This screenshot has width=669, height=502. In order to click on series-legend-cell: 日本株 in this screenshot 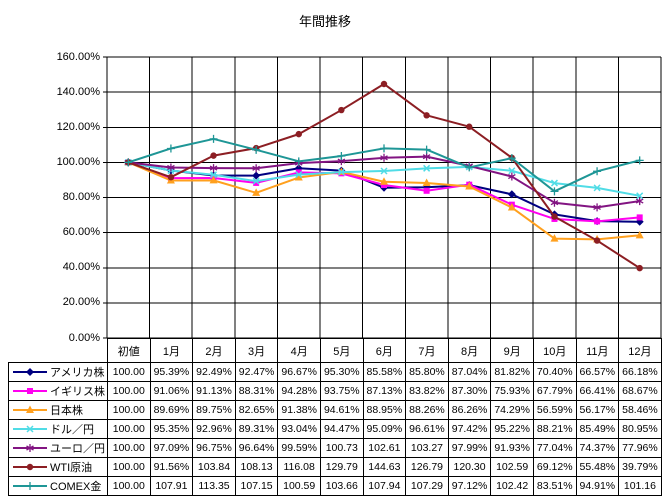, I will do `click(58, 410)`.